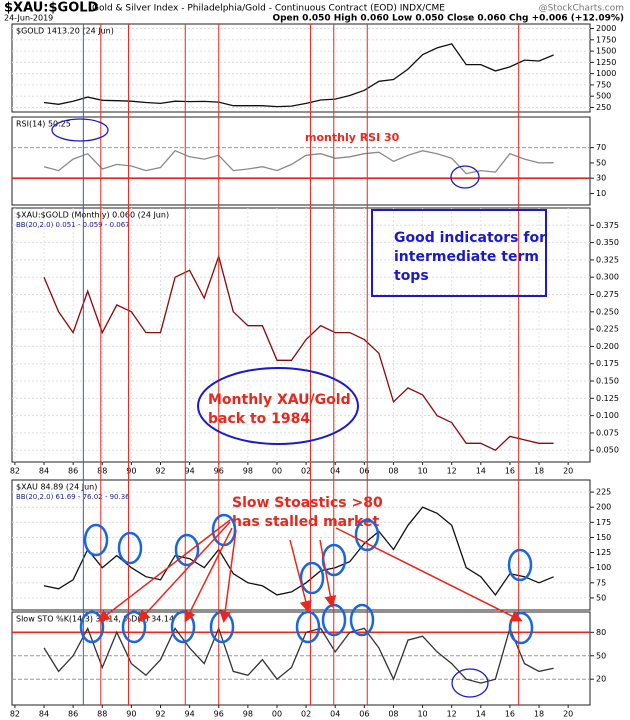 The image size is (630, 720). I want to click on y-tick-label: 200, so click(603, 507).